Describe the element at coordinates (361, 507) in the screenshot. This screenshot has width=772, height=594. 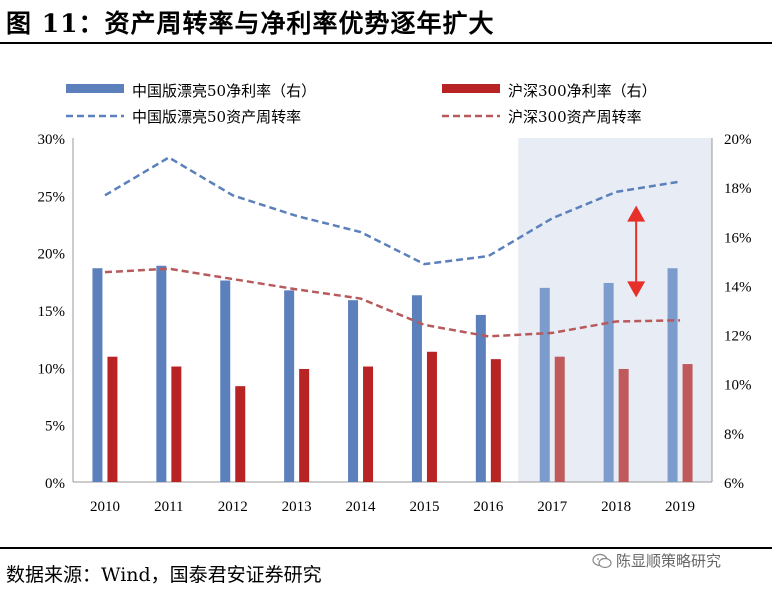
I see `x-tick-label: 2014` at that location.